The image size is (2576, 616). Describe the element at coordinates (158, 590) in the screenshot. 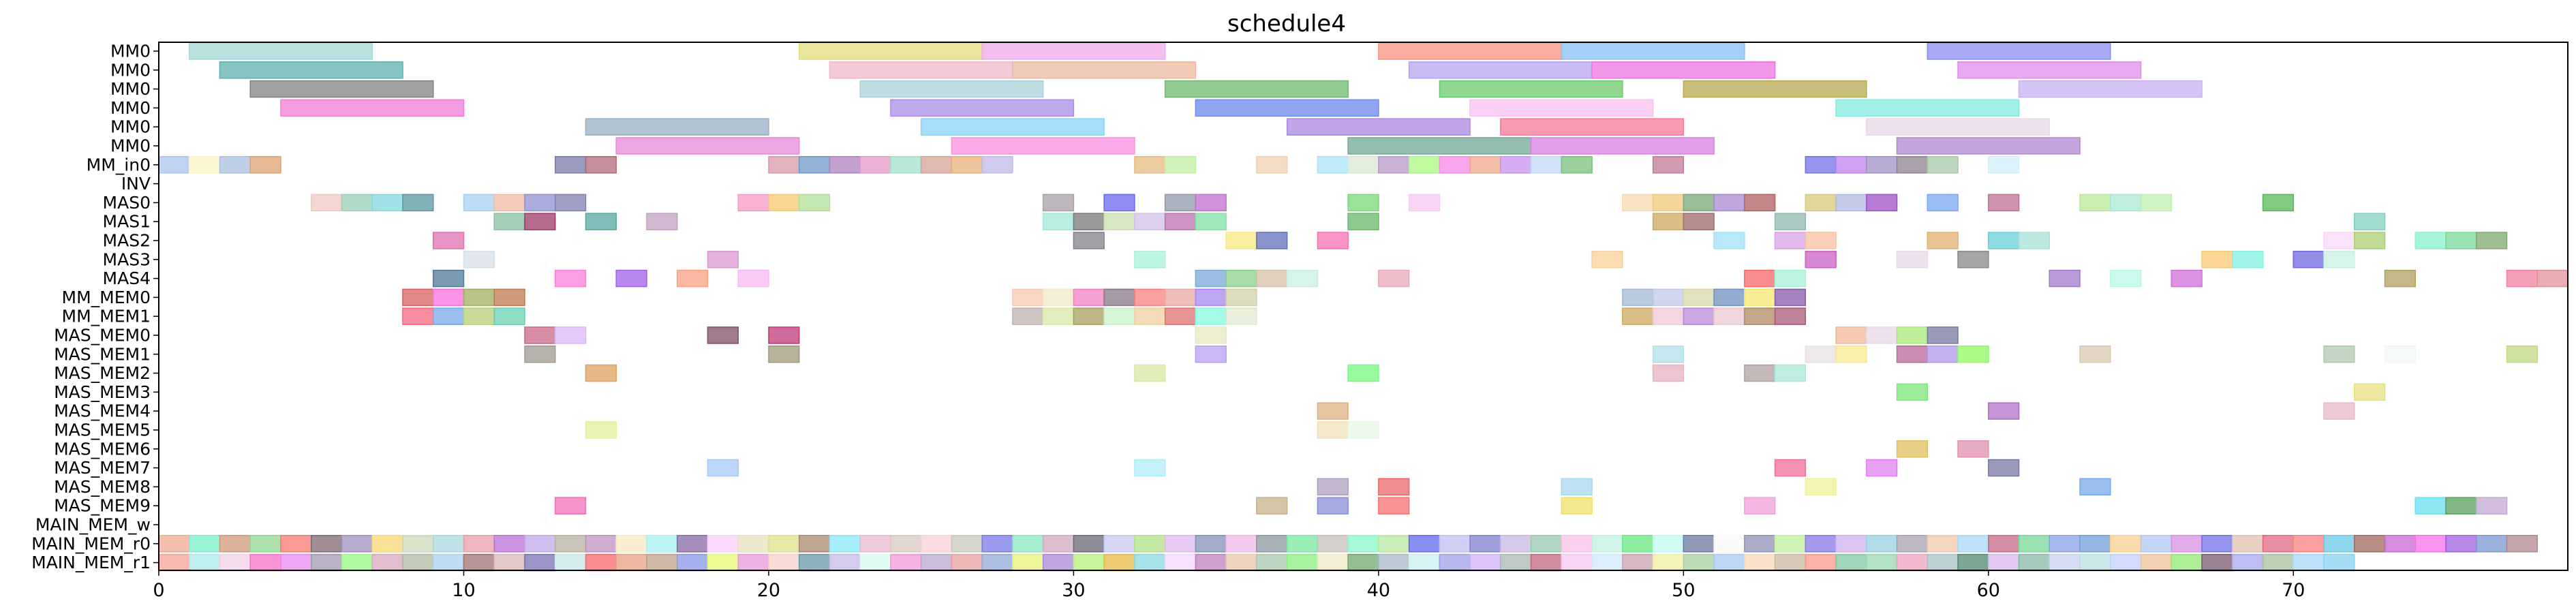

I see `x-tick-label: 0` at that location.